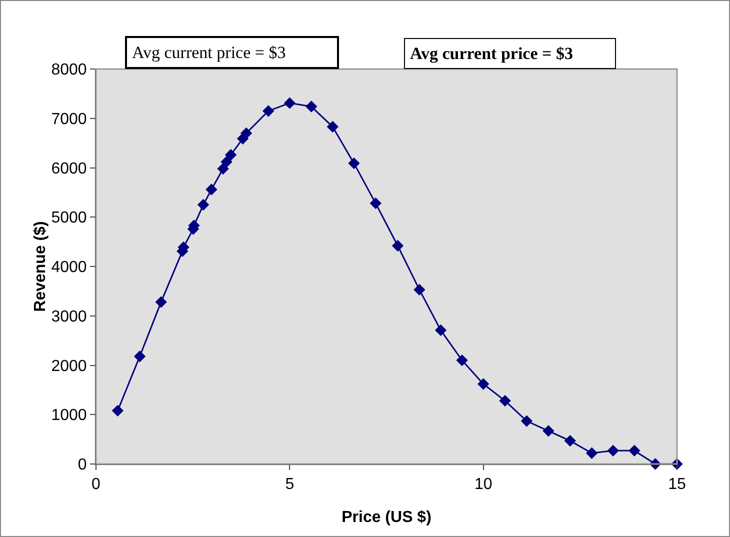 Image resolution: width=730 pixels, height=537 pixels. Describe the element at coordinates (69, 218) in the screenshot. I see `y-tick-label: 5000` at that location.